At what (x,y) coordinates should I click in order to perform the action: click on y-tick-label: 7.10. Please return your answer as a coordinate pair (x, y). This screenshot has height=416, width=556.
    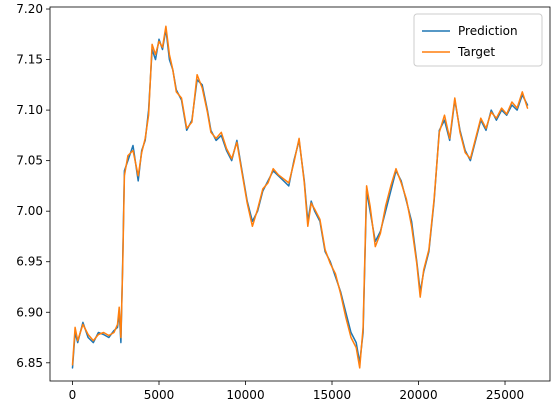
    Looking at the image, I should click on (29, 110).